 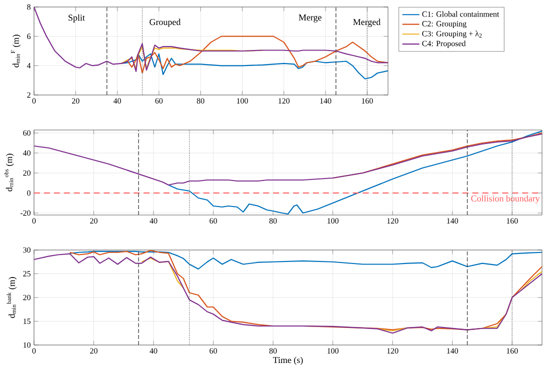 I want to click on annotation: Split, so click(x=76, y=18).